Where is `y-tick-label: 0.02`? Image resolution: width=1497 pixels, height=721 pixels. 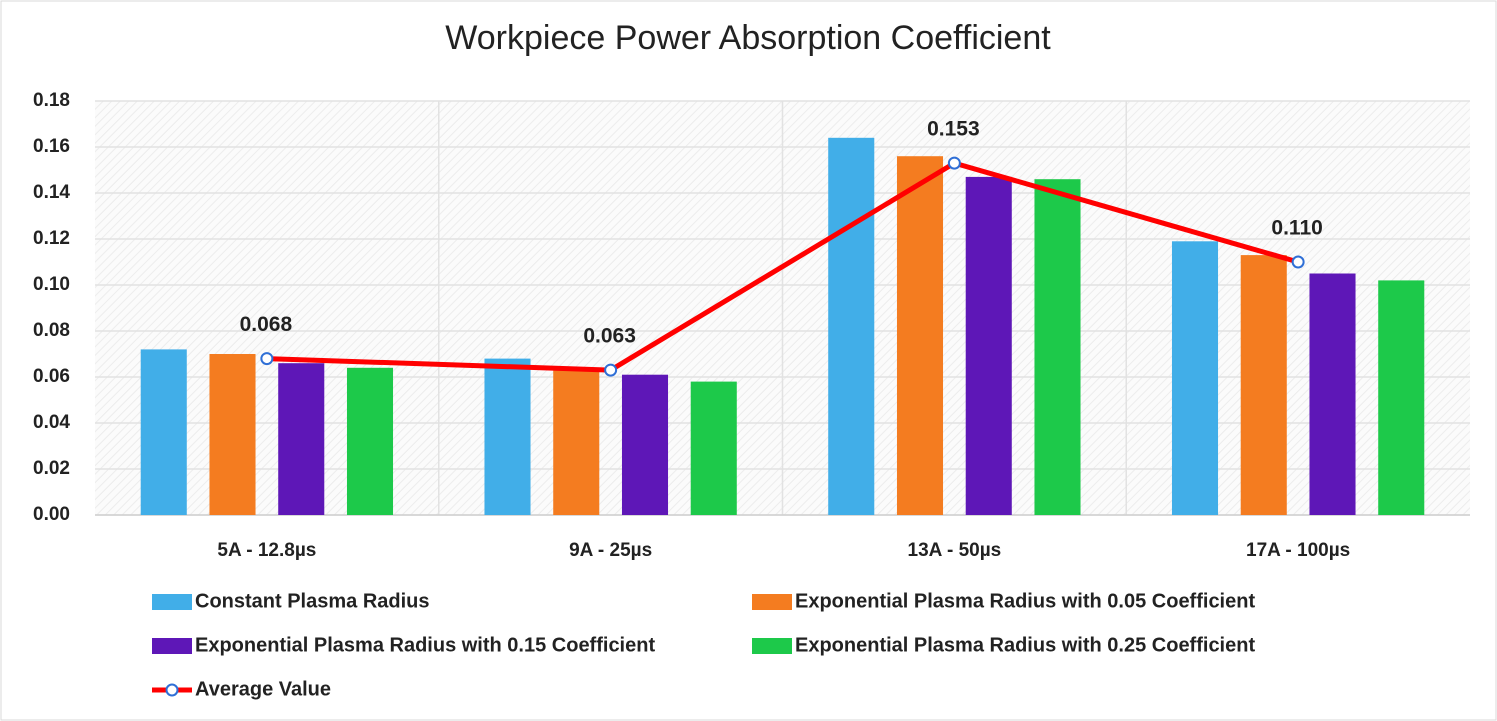
y-tick-label: 0.02 is located at coordinates (51, 468).